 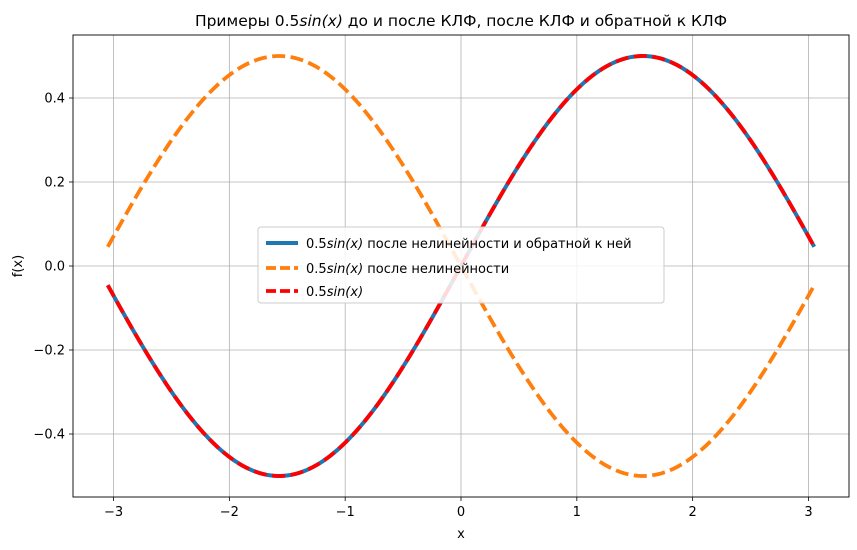 What do you see at coordinates (345, 292) in the screenshot?
I see `legend-3-math: sin(x)` at bounding box center [345, 292].